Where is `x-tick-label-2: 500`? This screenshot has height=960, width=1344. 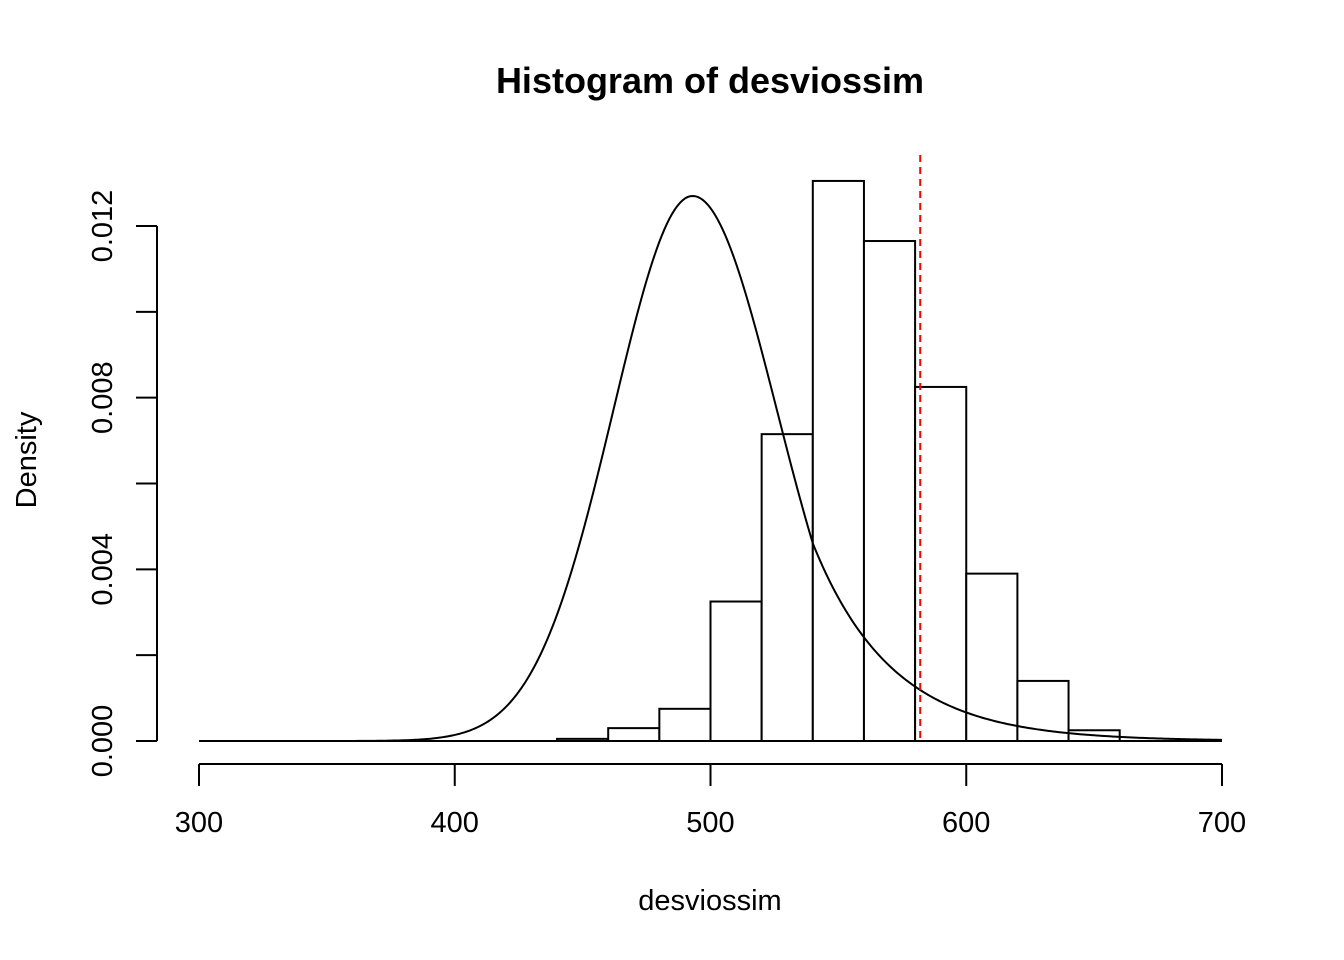
x-tick-label-2: 500 is located at coordinates (710, 823).